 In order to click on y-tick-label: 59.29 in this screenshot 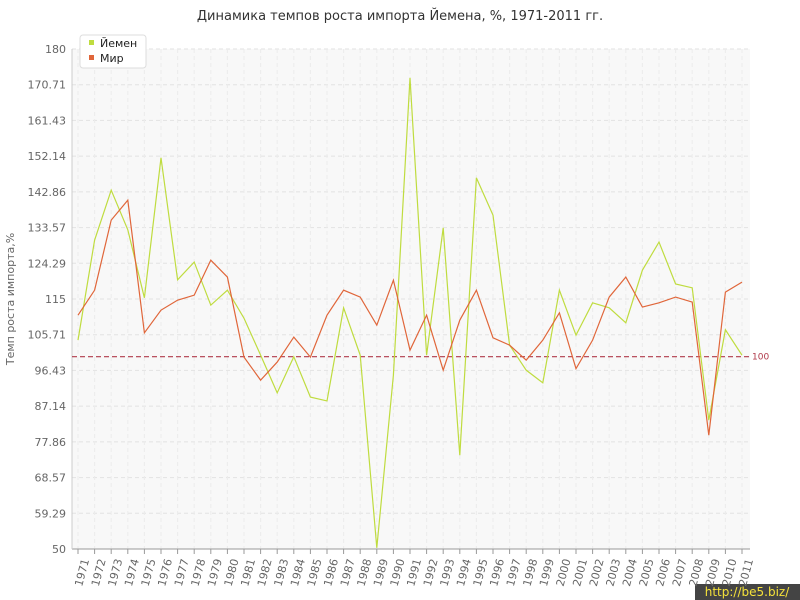, I will do `click(51, 513)`.